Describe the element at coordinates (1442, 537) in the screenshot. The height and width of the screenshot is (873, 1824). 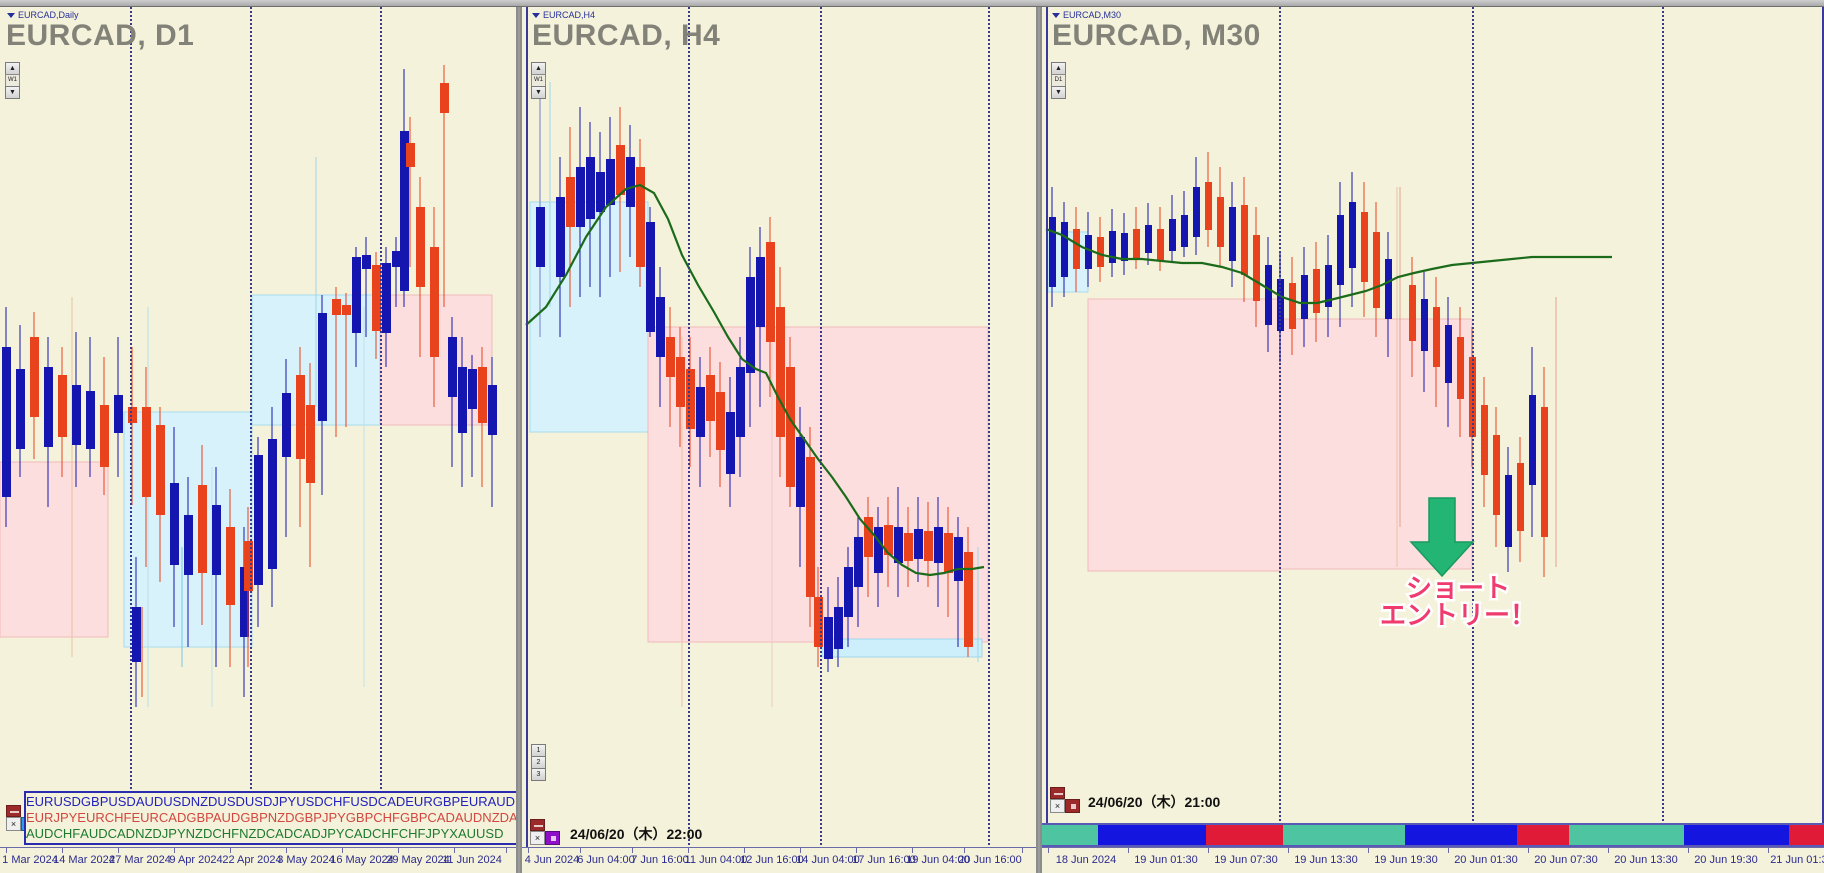
I see `down-arrow-icon` at that location.